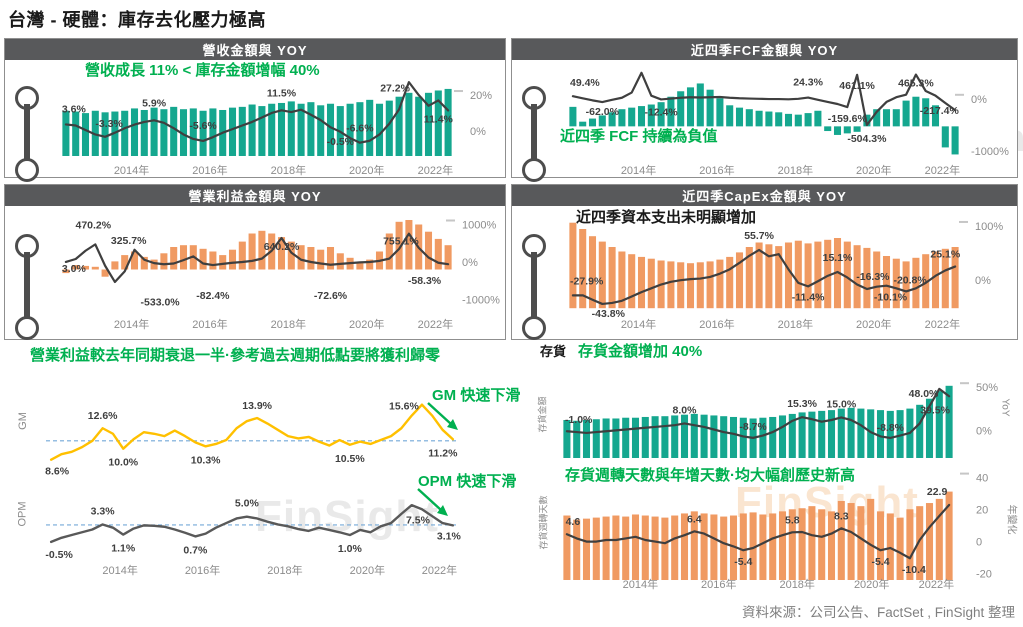 Image resolution: width=1023 pixels, height=627 pixels. I want to click on svg-text: 0, so click(979, 543).